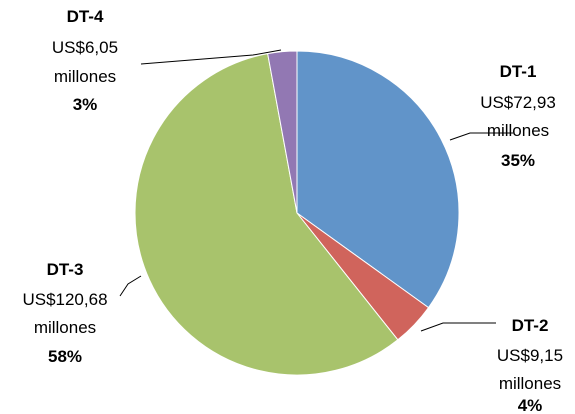  What do you see at coordinates (85, 16) in the screenshot?
I see `slice-name-dt-4: DT-4` at bounding box center [85, 16].